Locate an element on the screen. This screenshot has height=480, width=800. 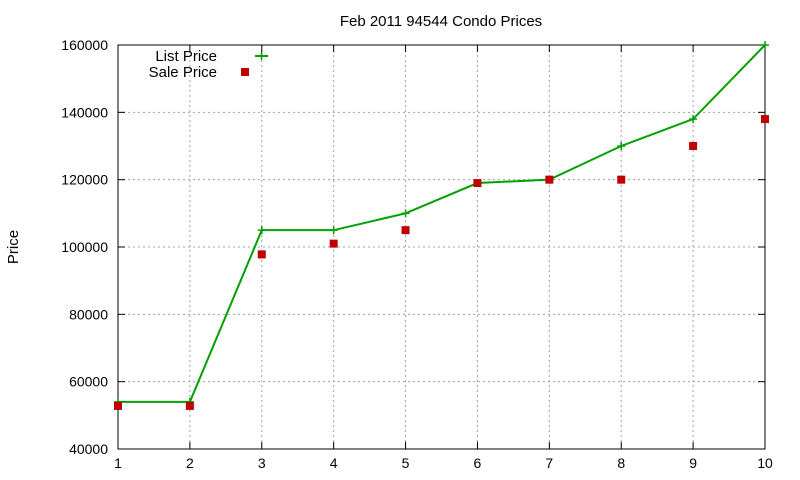
x-tick-label: 9 is located at coordinates (693, 463).